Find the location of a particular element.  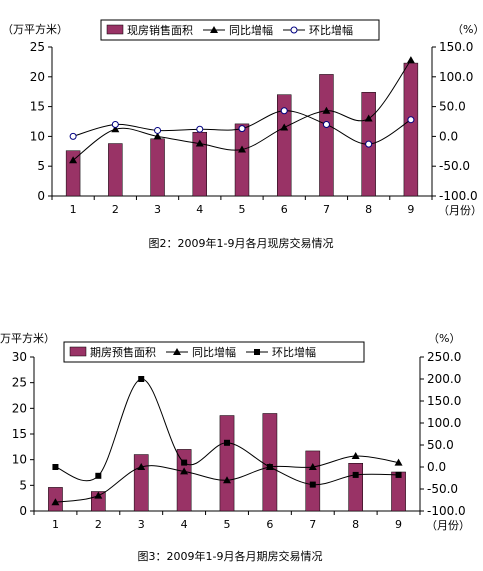

x-tick-label: 1 is located at coordinates (55, 524).